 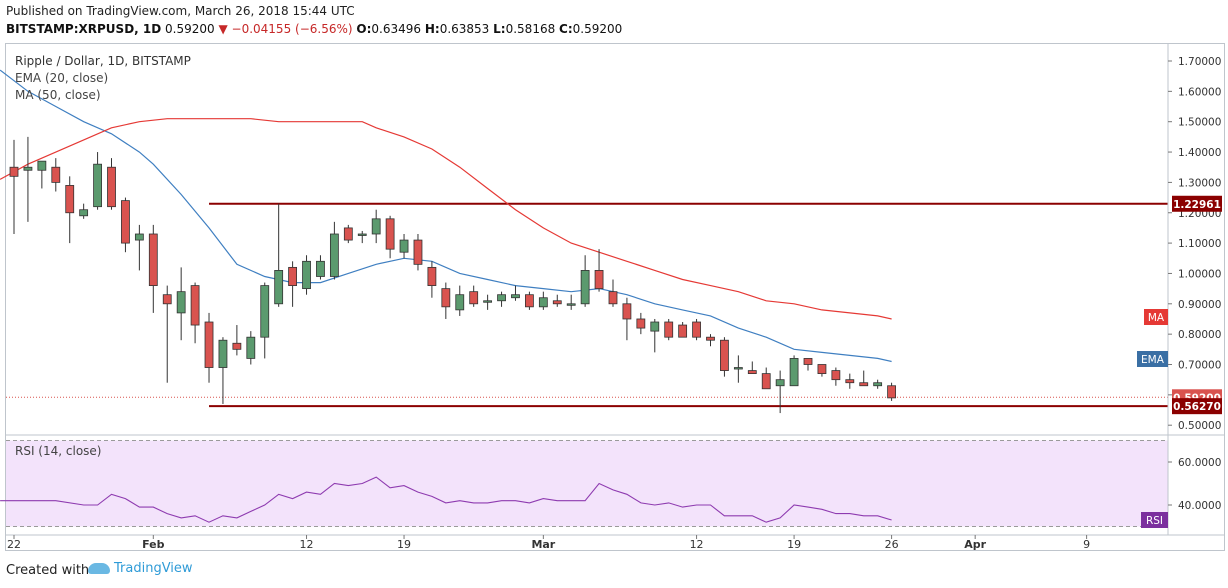 I want to click on symbol: BITSTAMP:XRPUSD, 1D, so click(x=84, y=29).